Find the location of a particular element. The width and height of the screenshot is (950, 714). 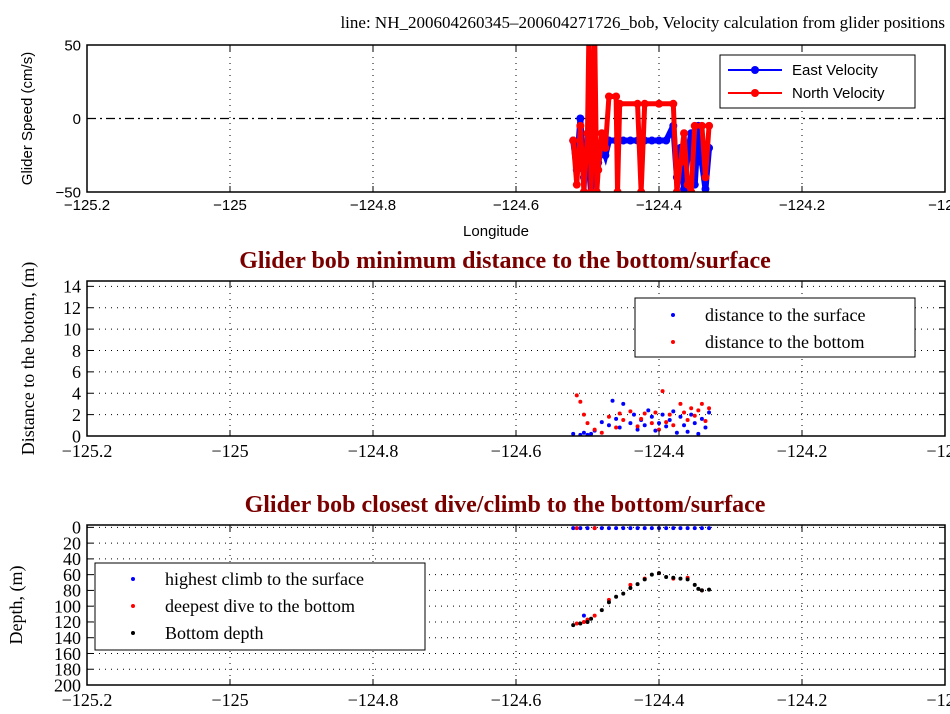

y-tick-label: 160 is located at coordinates (67, 654).